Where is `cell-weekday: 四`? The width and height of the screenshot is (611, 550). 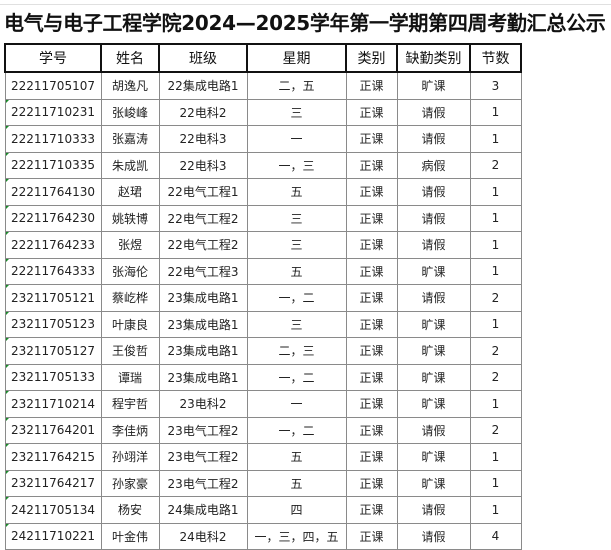
cell-weekday: 四 is located at coordinates (296, 510).